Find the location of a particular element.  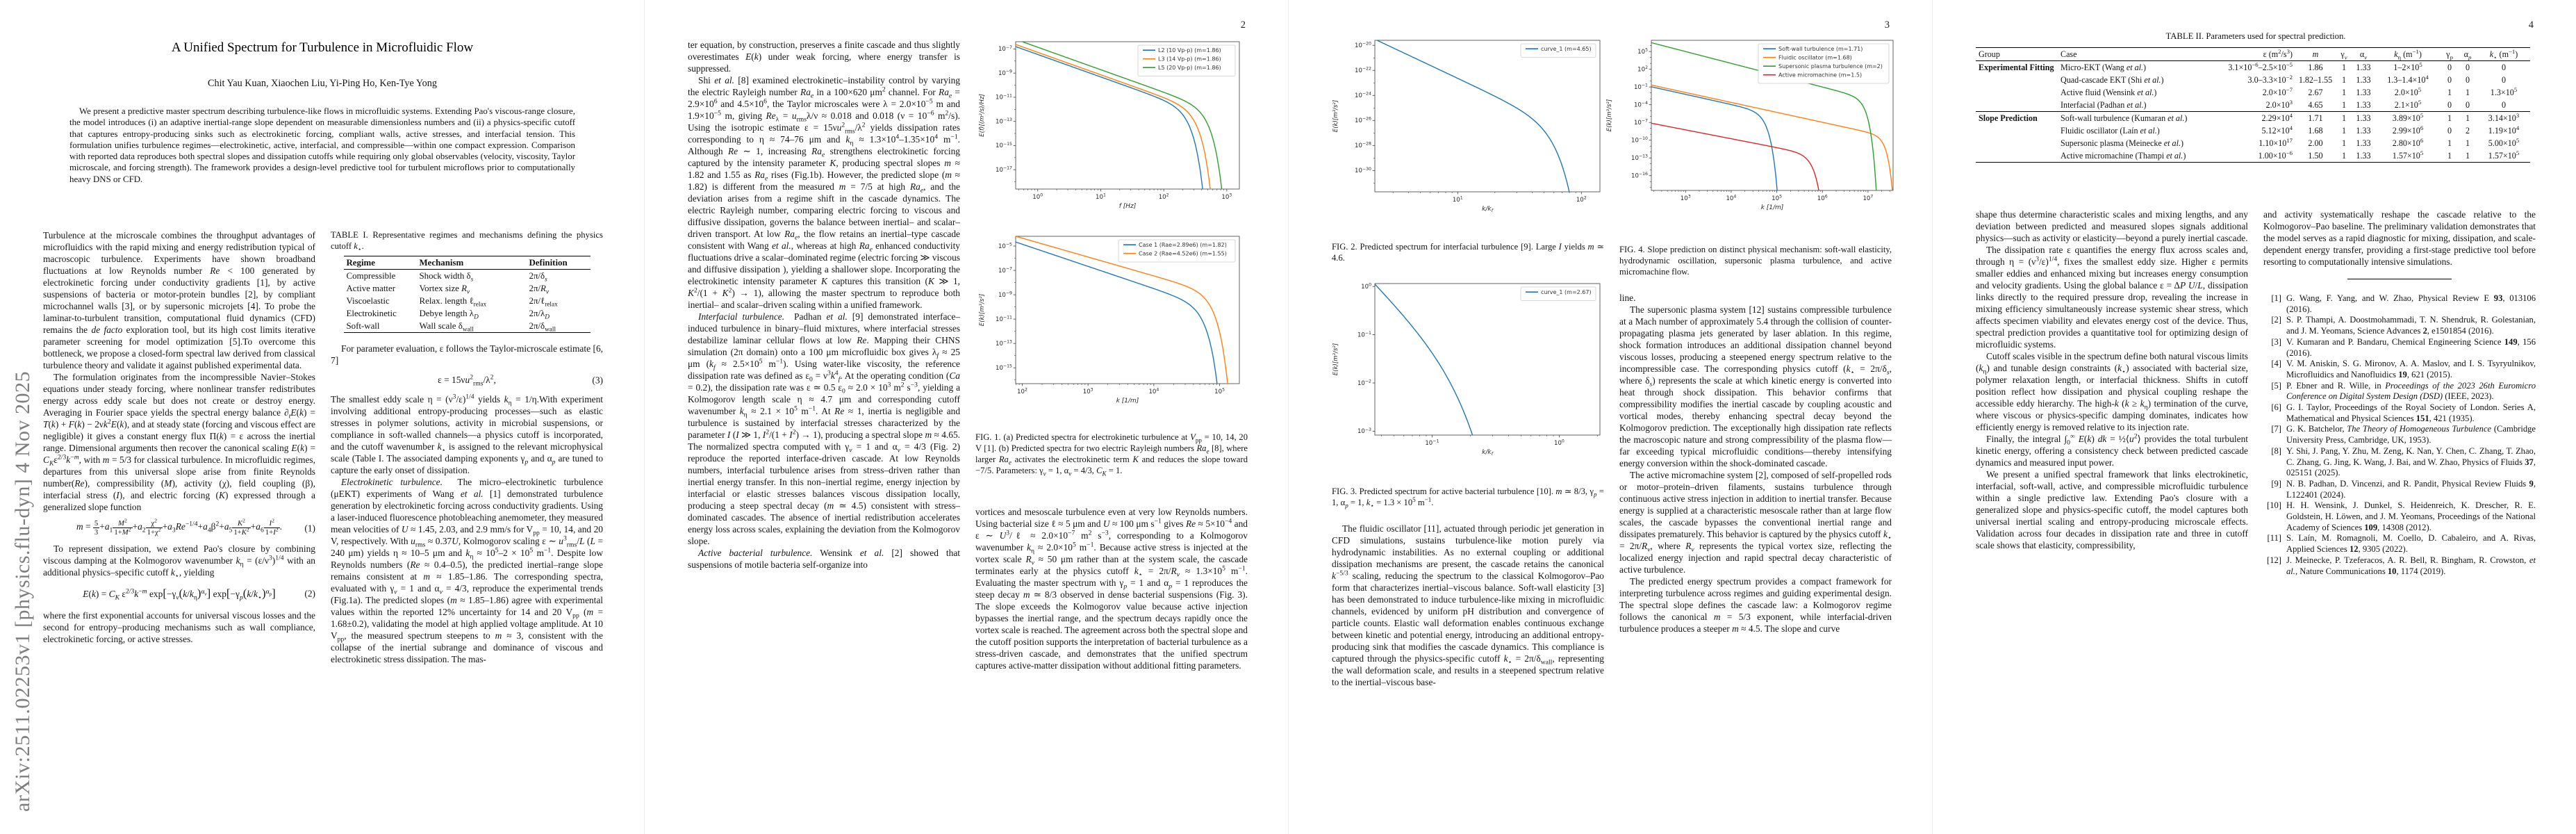

table-row: Active matter Vortex size Rv 2π/Rv is located at coordinates (468, 288).